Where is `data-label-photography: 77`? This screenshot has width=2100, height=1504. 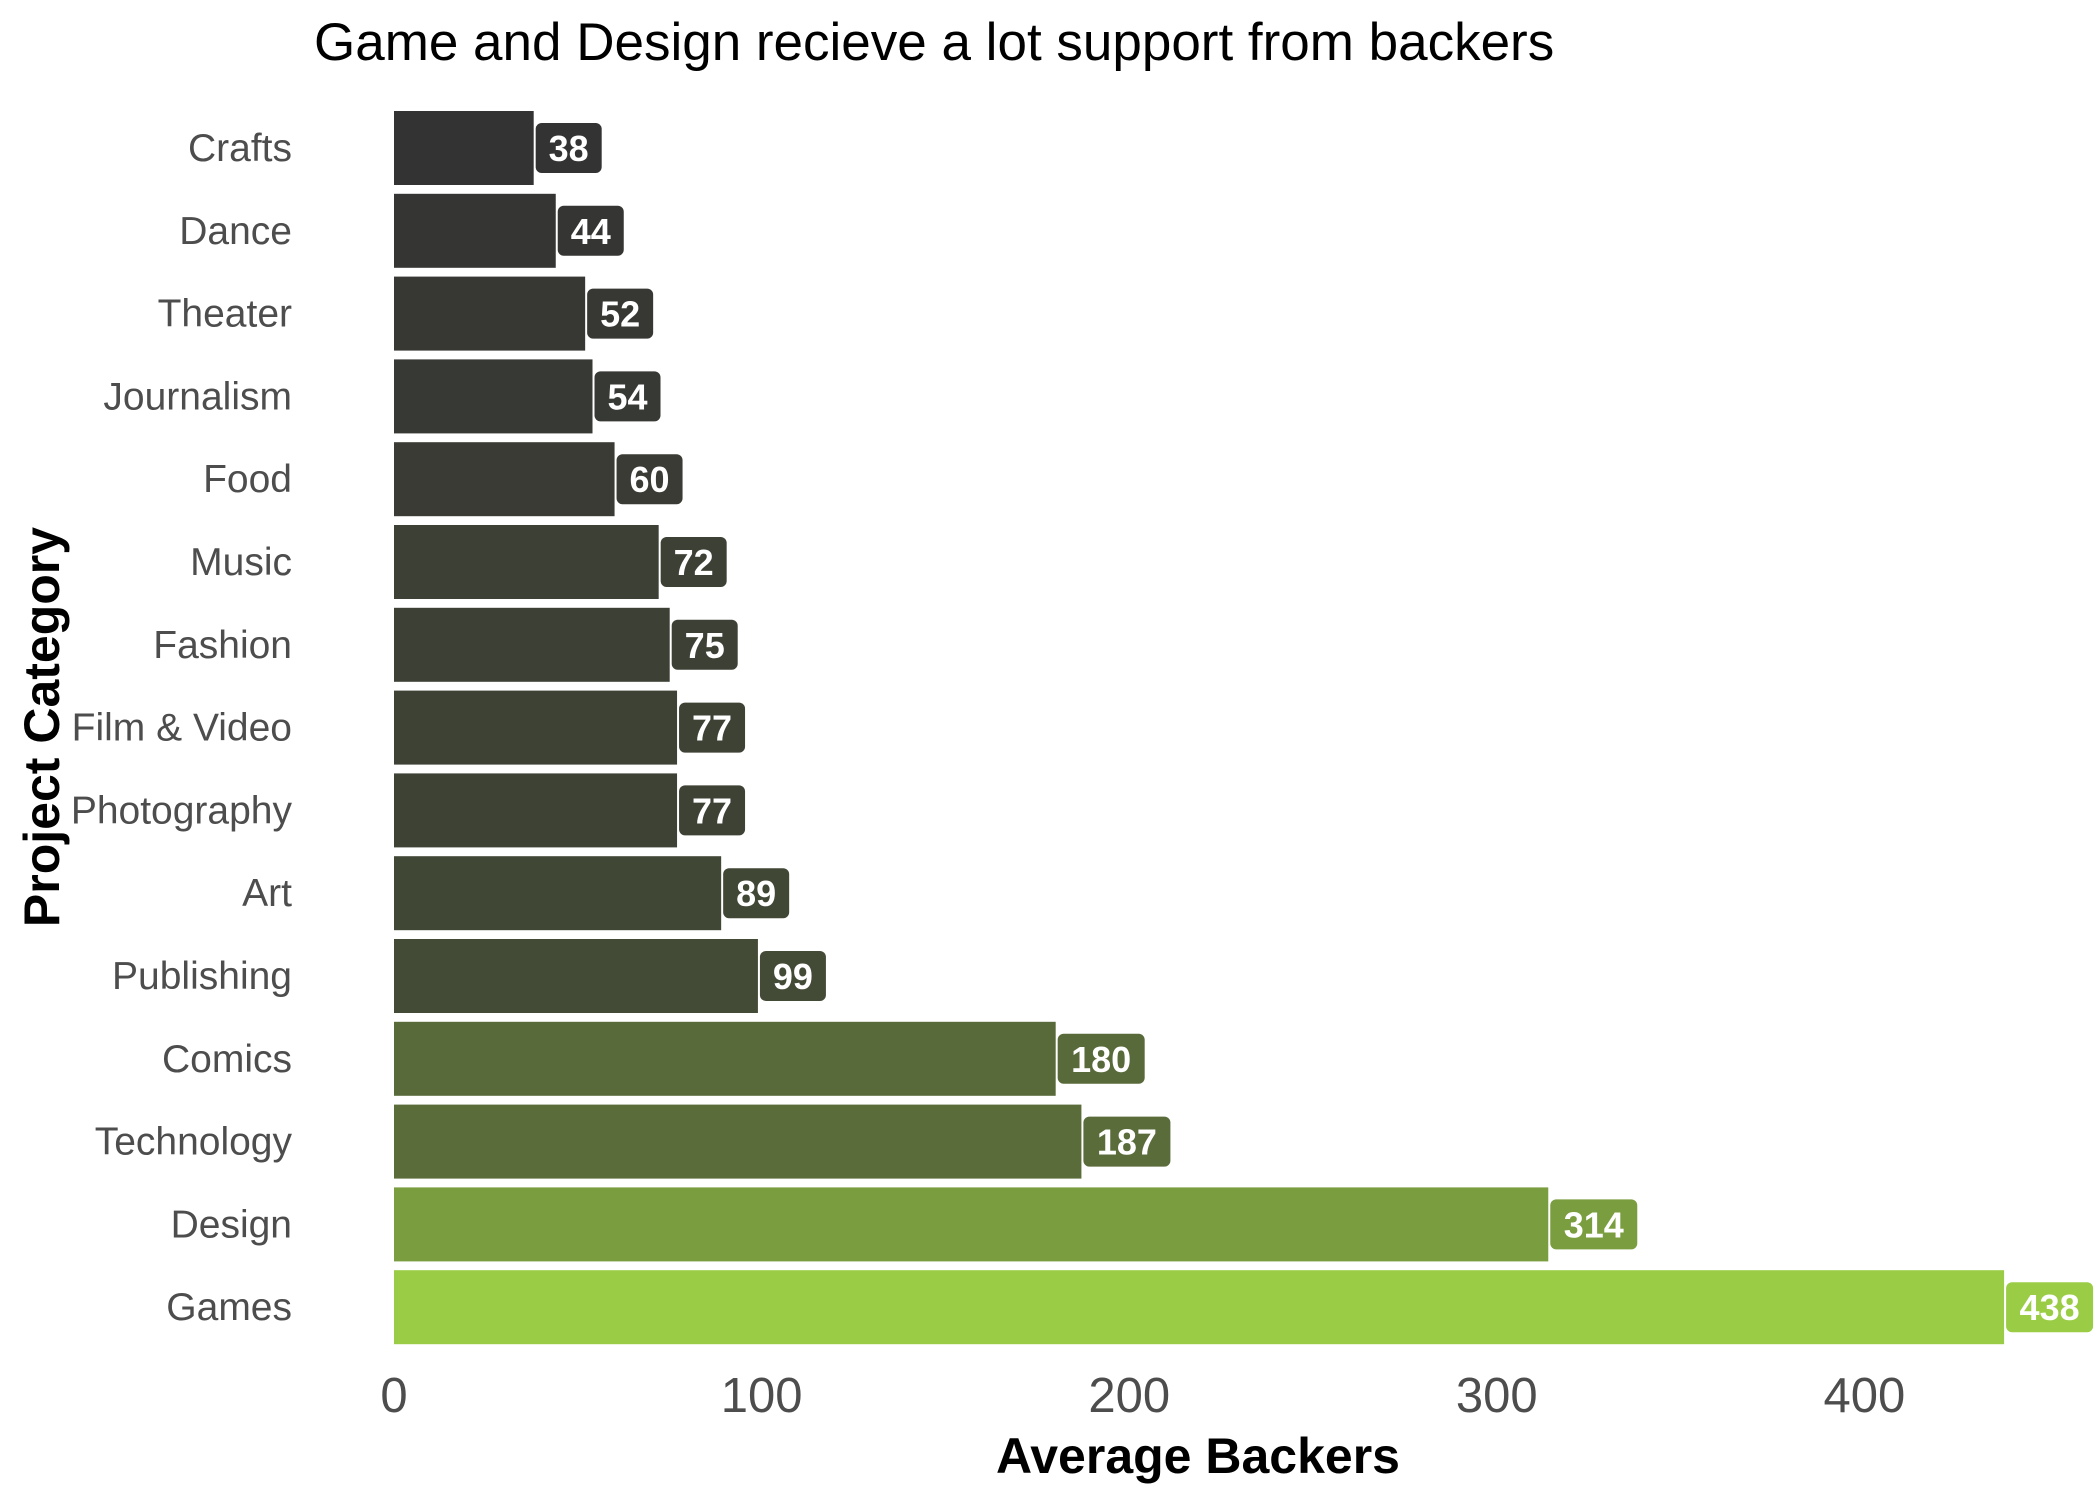 data-label-photography: 77 is located at coordinates (712, 810).